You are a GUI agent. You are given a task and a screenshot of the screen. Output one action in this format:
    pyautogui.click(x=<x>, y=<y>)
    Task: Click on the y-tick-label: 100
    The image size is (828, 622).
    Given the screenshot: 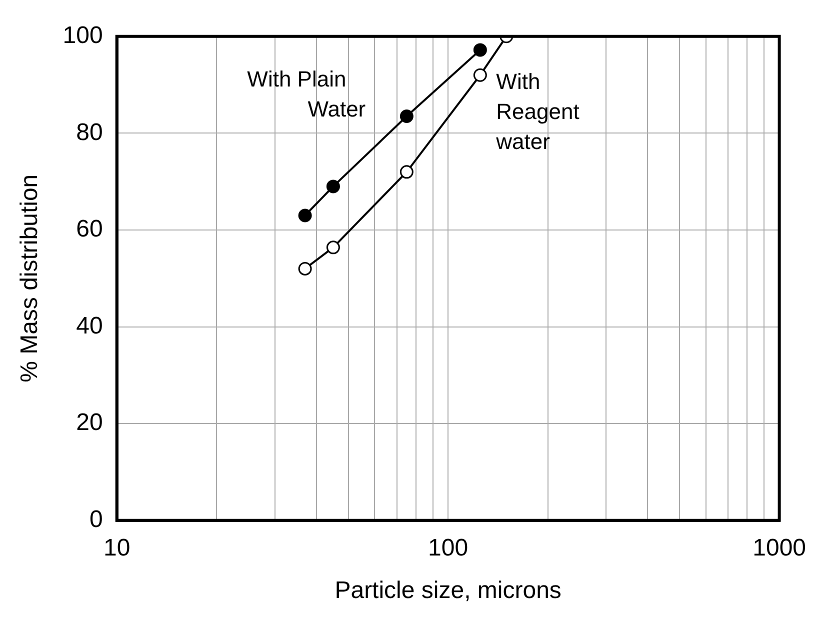 What is the action you would take?
    pyautogui.click(x=82, y=36)
    